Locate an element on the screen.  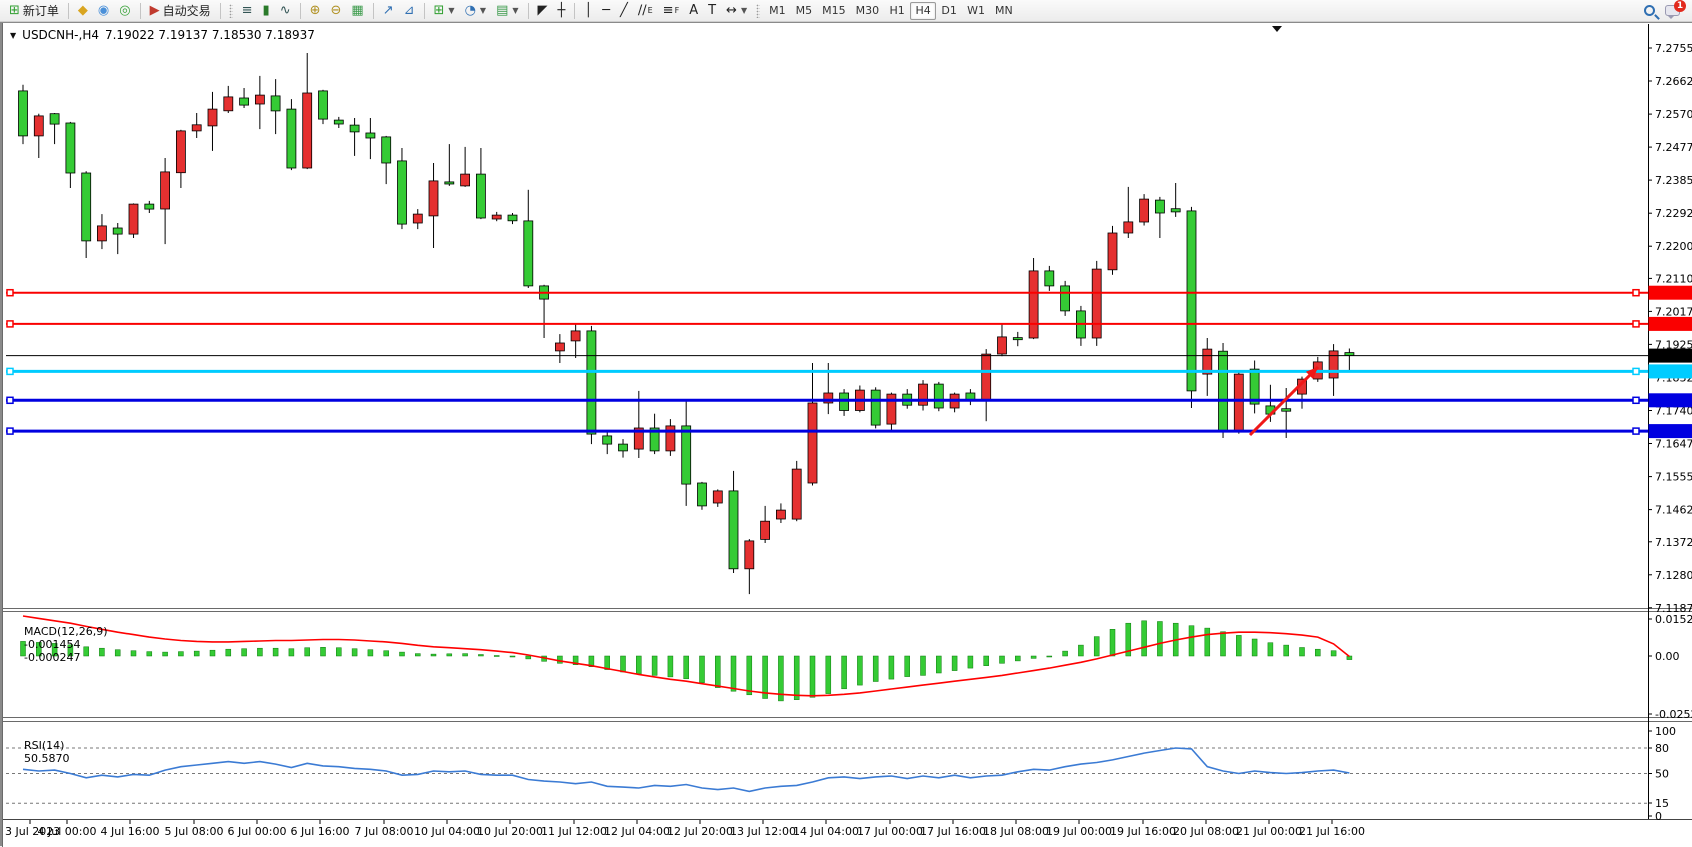
timeframe-button-d1: D1 is located at coordinates (949, 11).